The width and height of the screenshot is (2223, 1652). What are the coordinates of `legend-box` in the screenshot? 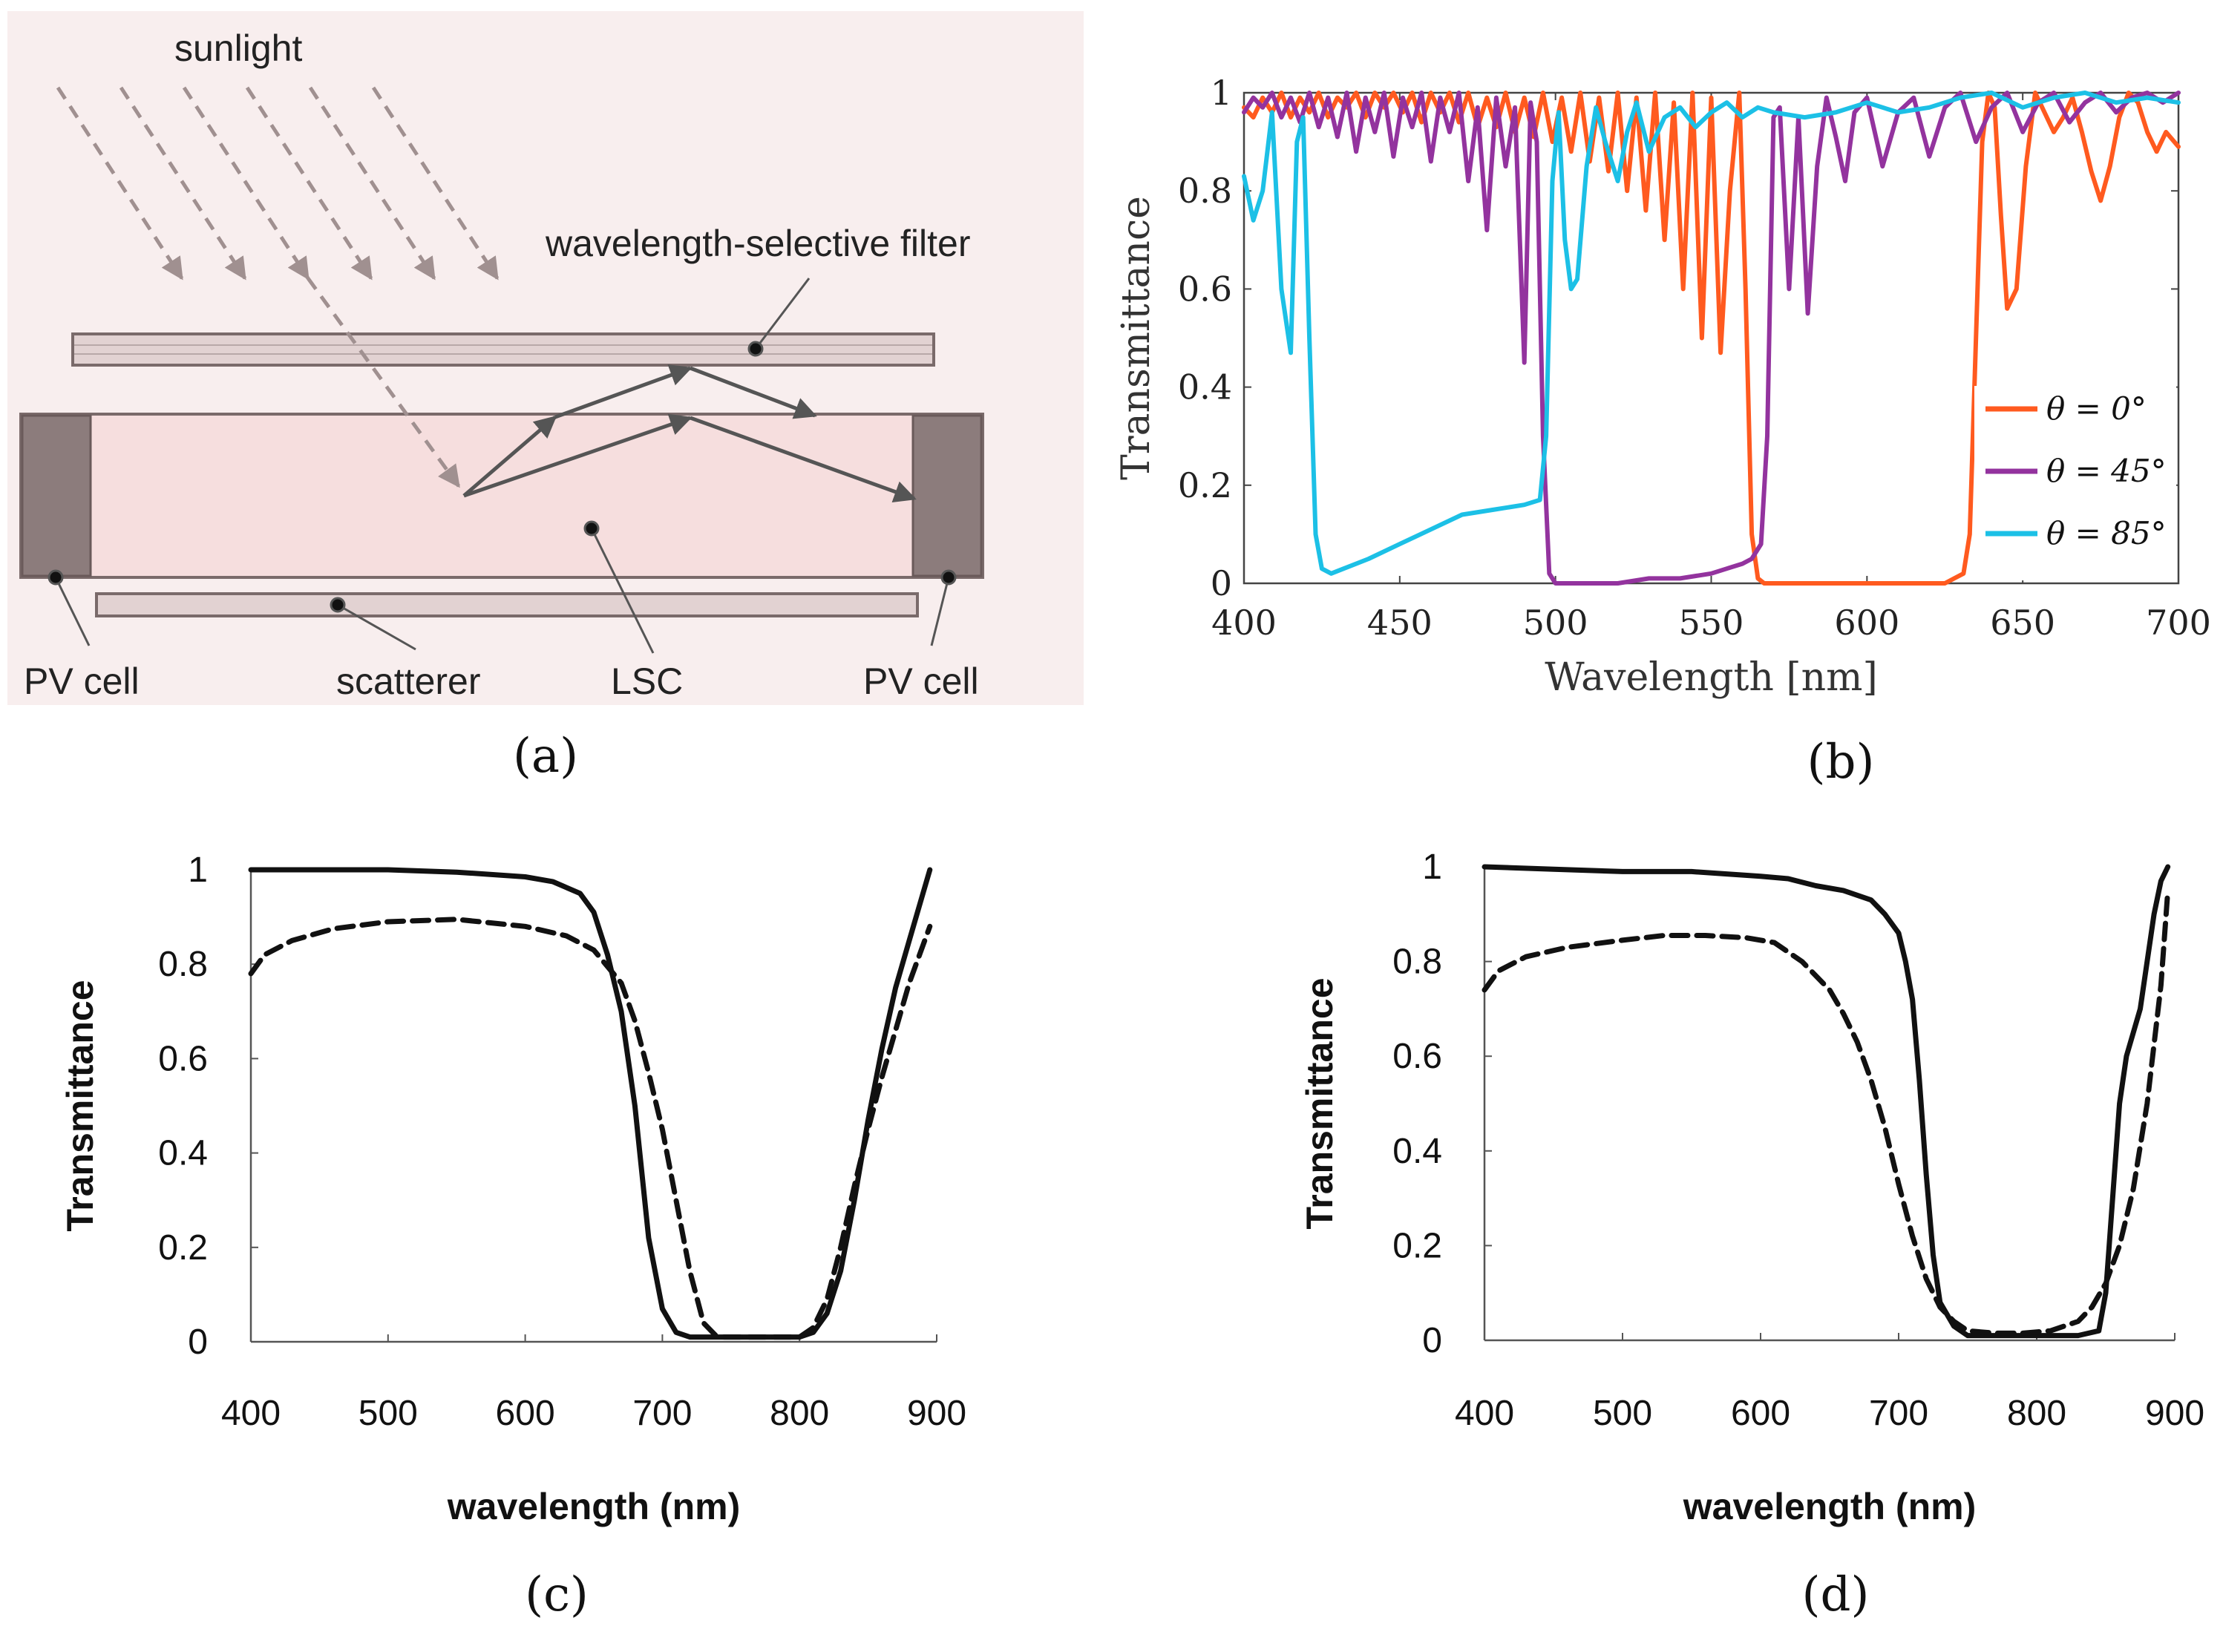 It's located at (2075, 483).